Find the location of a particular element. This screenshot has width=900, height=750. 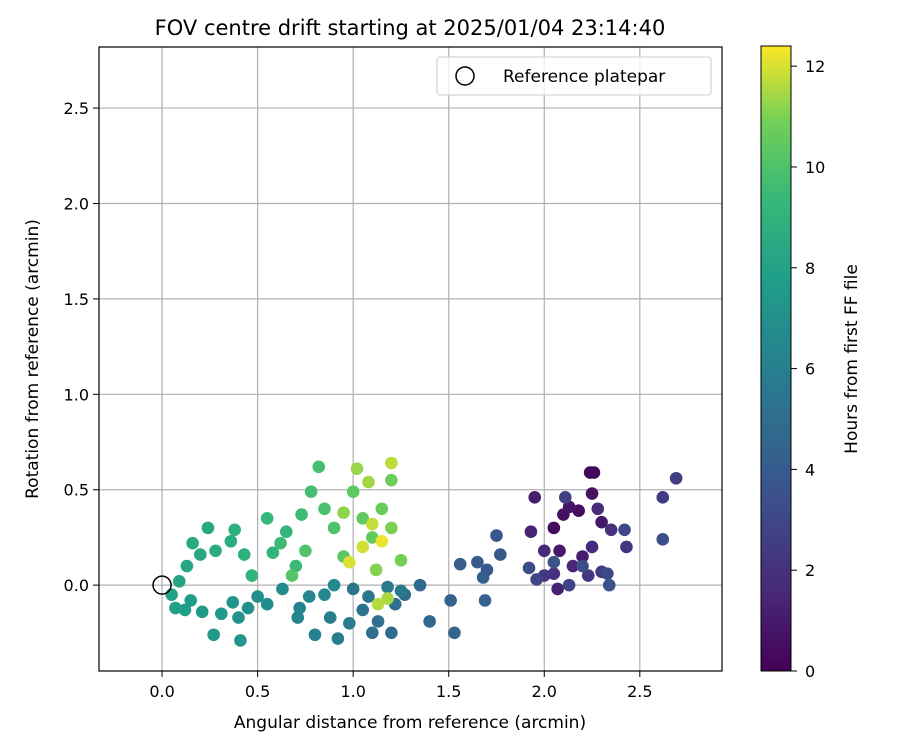

y-tick-label: 0.0 is located at coordinates (76, 585).